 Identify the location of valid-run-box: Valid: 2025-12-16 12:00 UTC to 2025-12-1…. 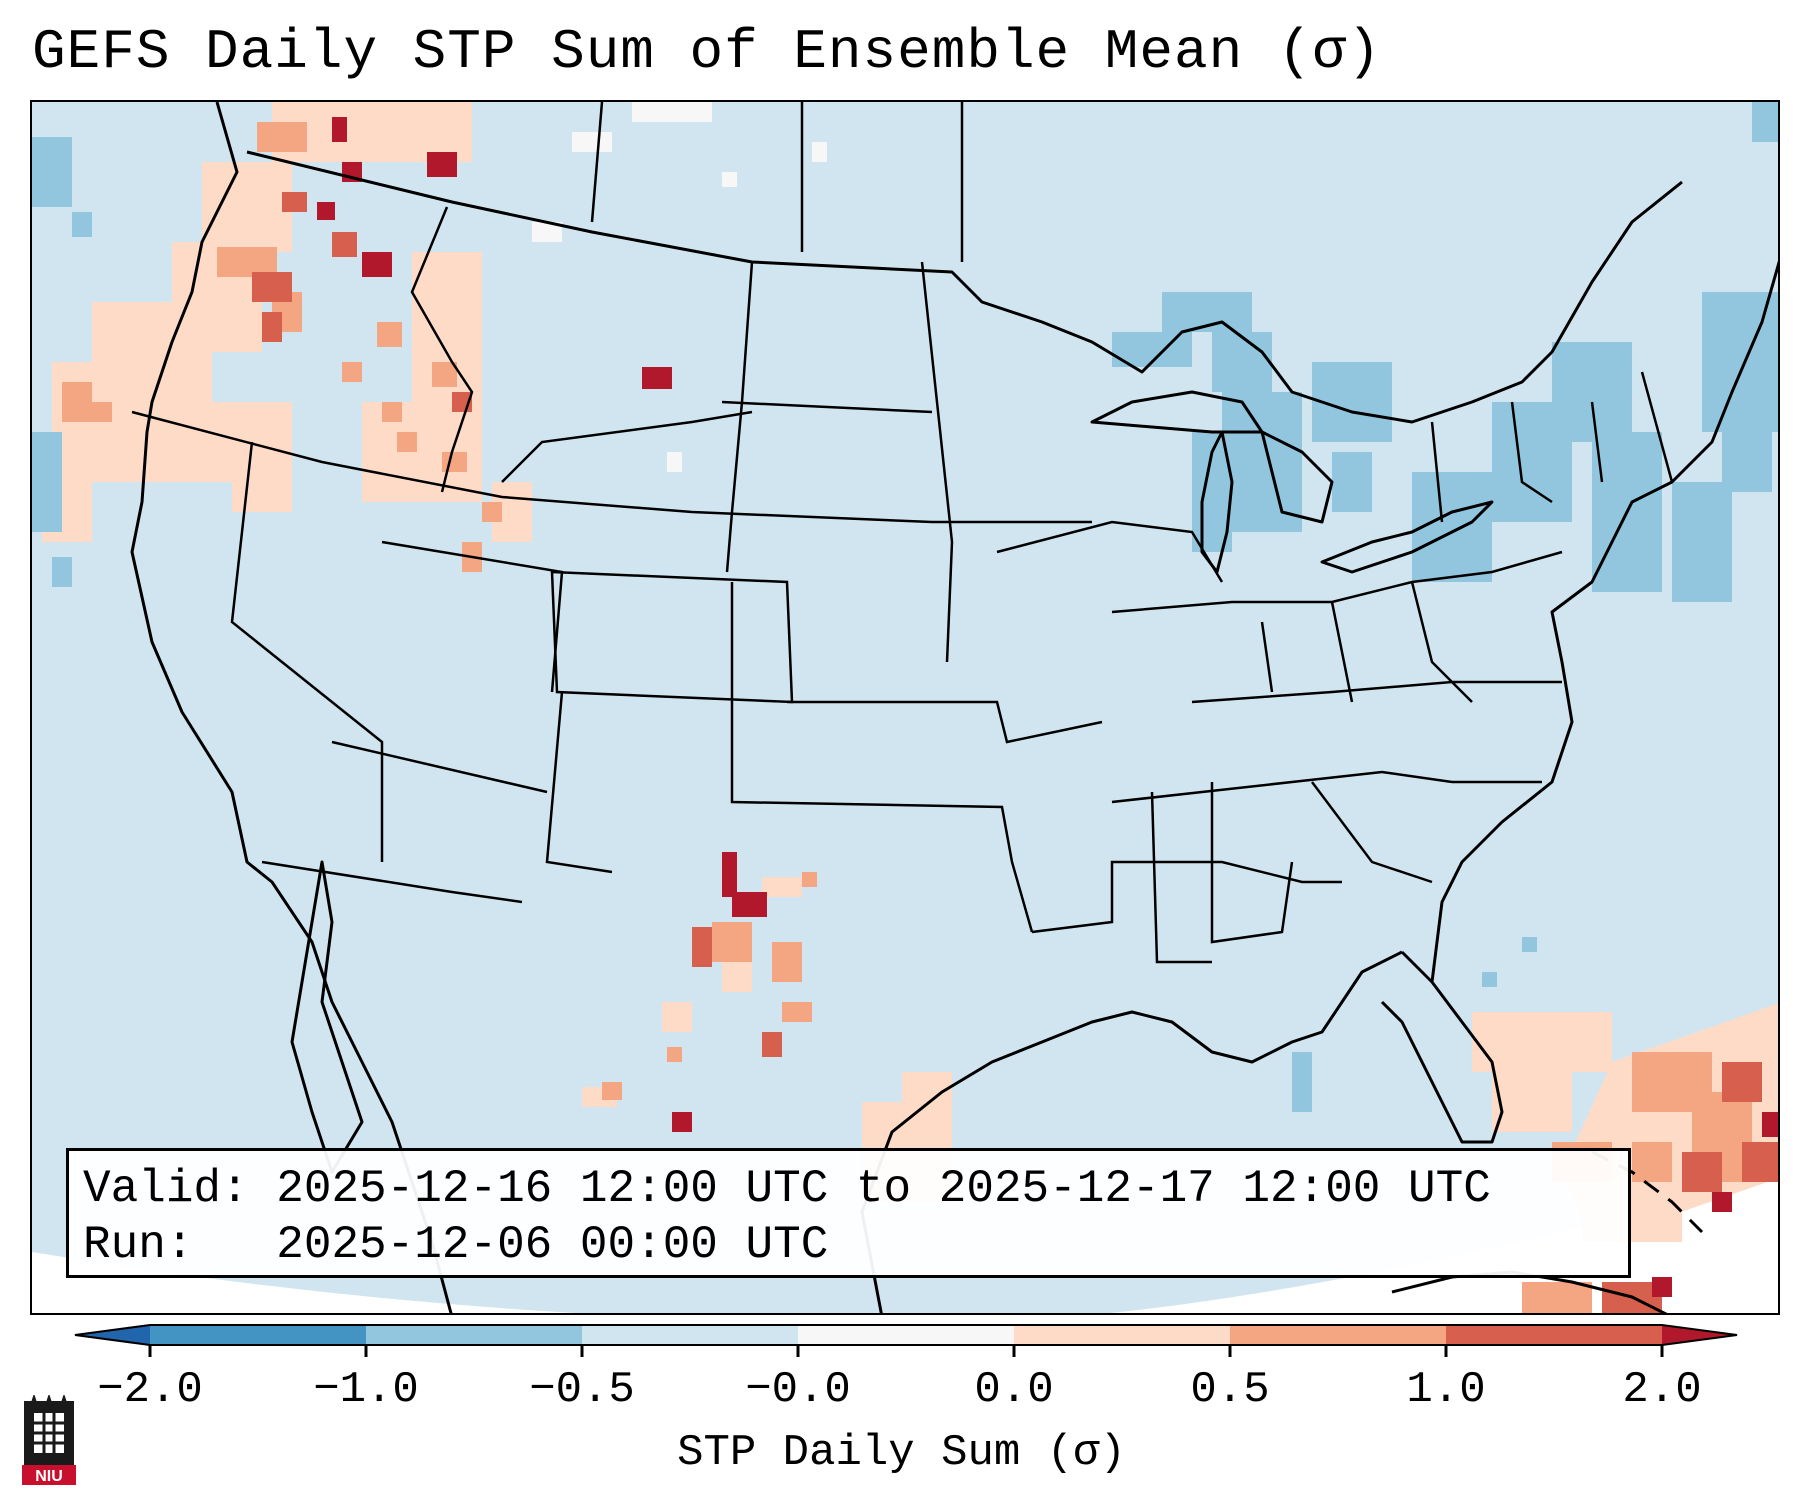
(848, 1213).